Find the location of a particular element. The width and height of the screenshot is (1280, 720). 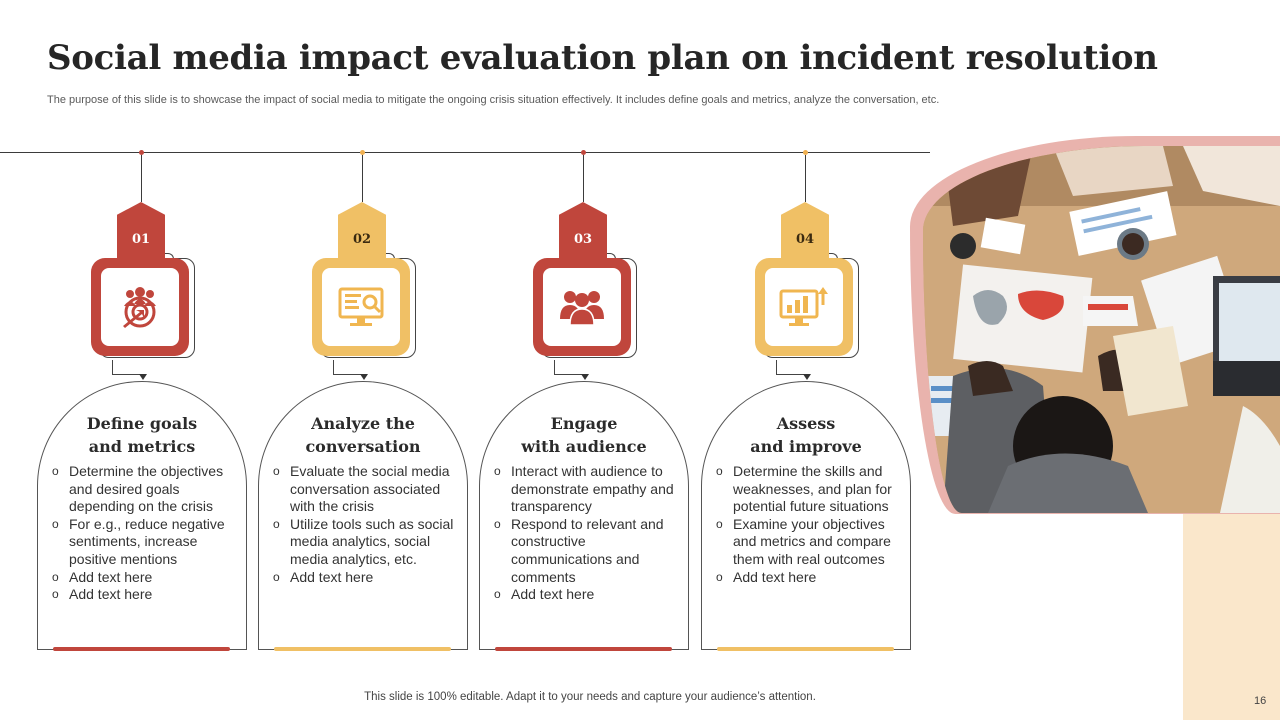

target-audience-icon is located at coordinates (139, 307).